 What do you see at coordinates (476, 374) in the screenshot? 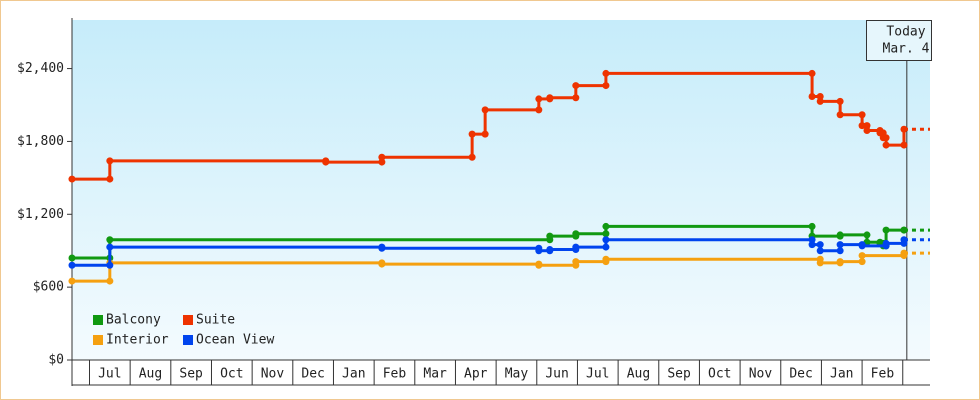
I see `x-tick-label: Apr` at bounding box center [476, 374].